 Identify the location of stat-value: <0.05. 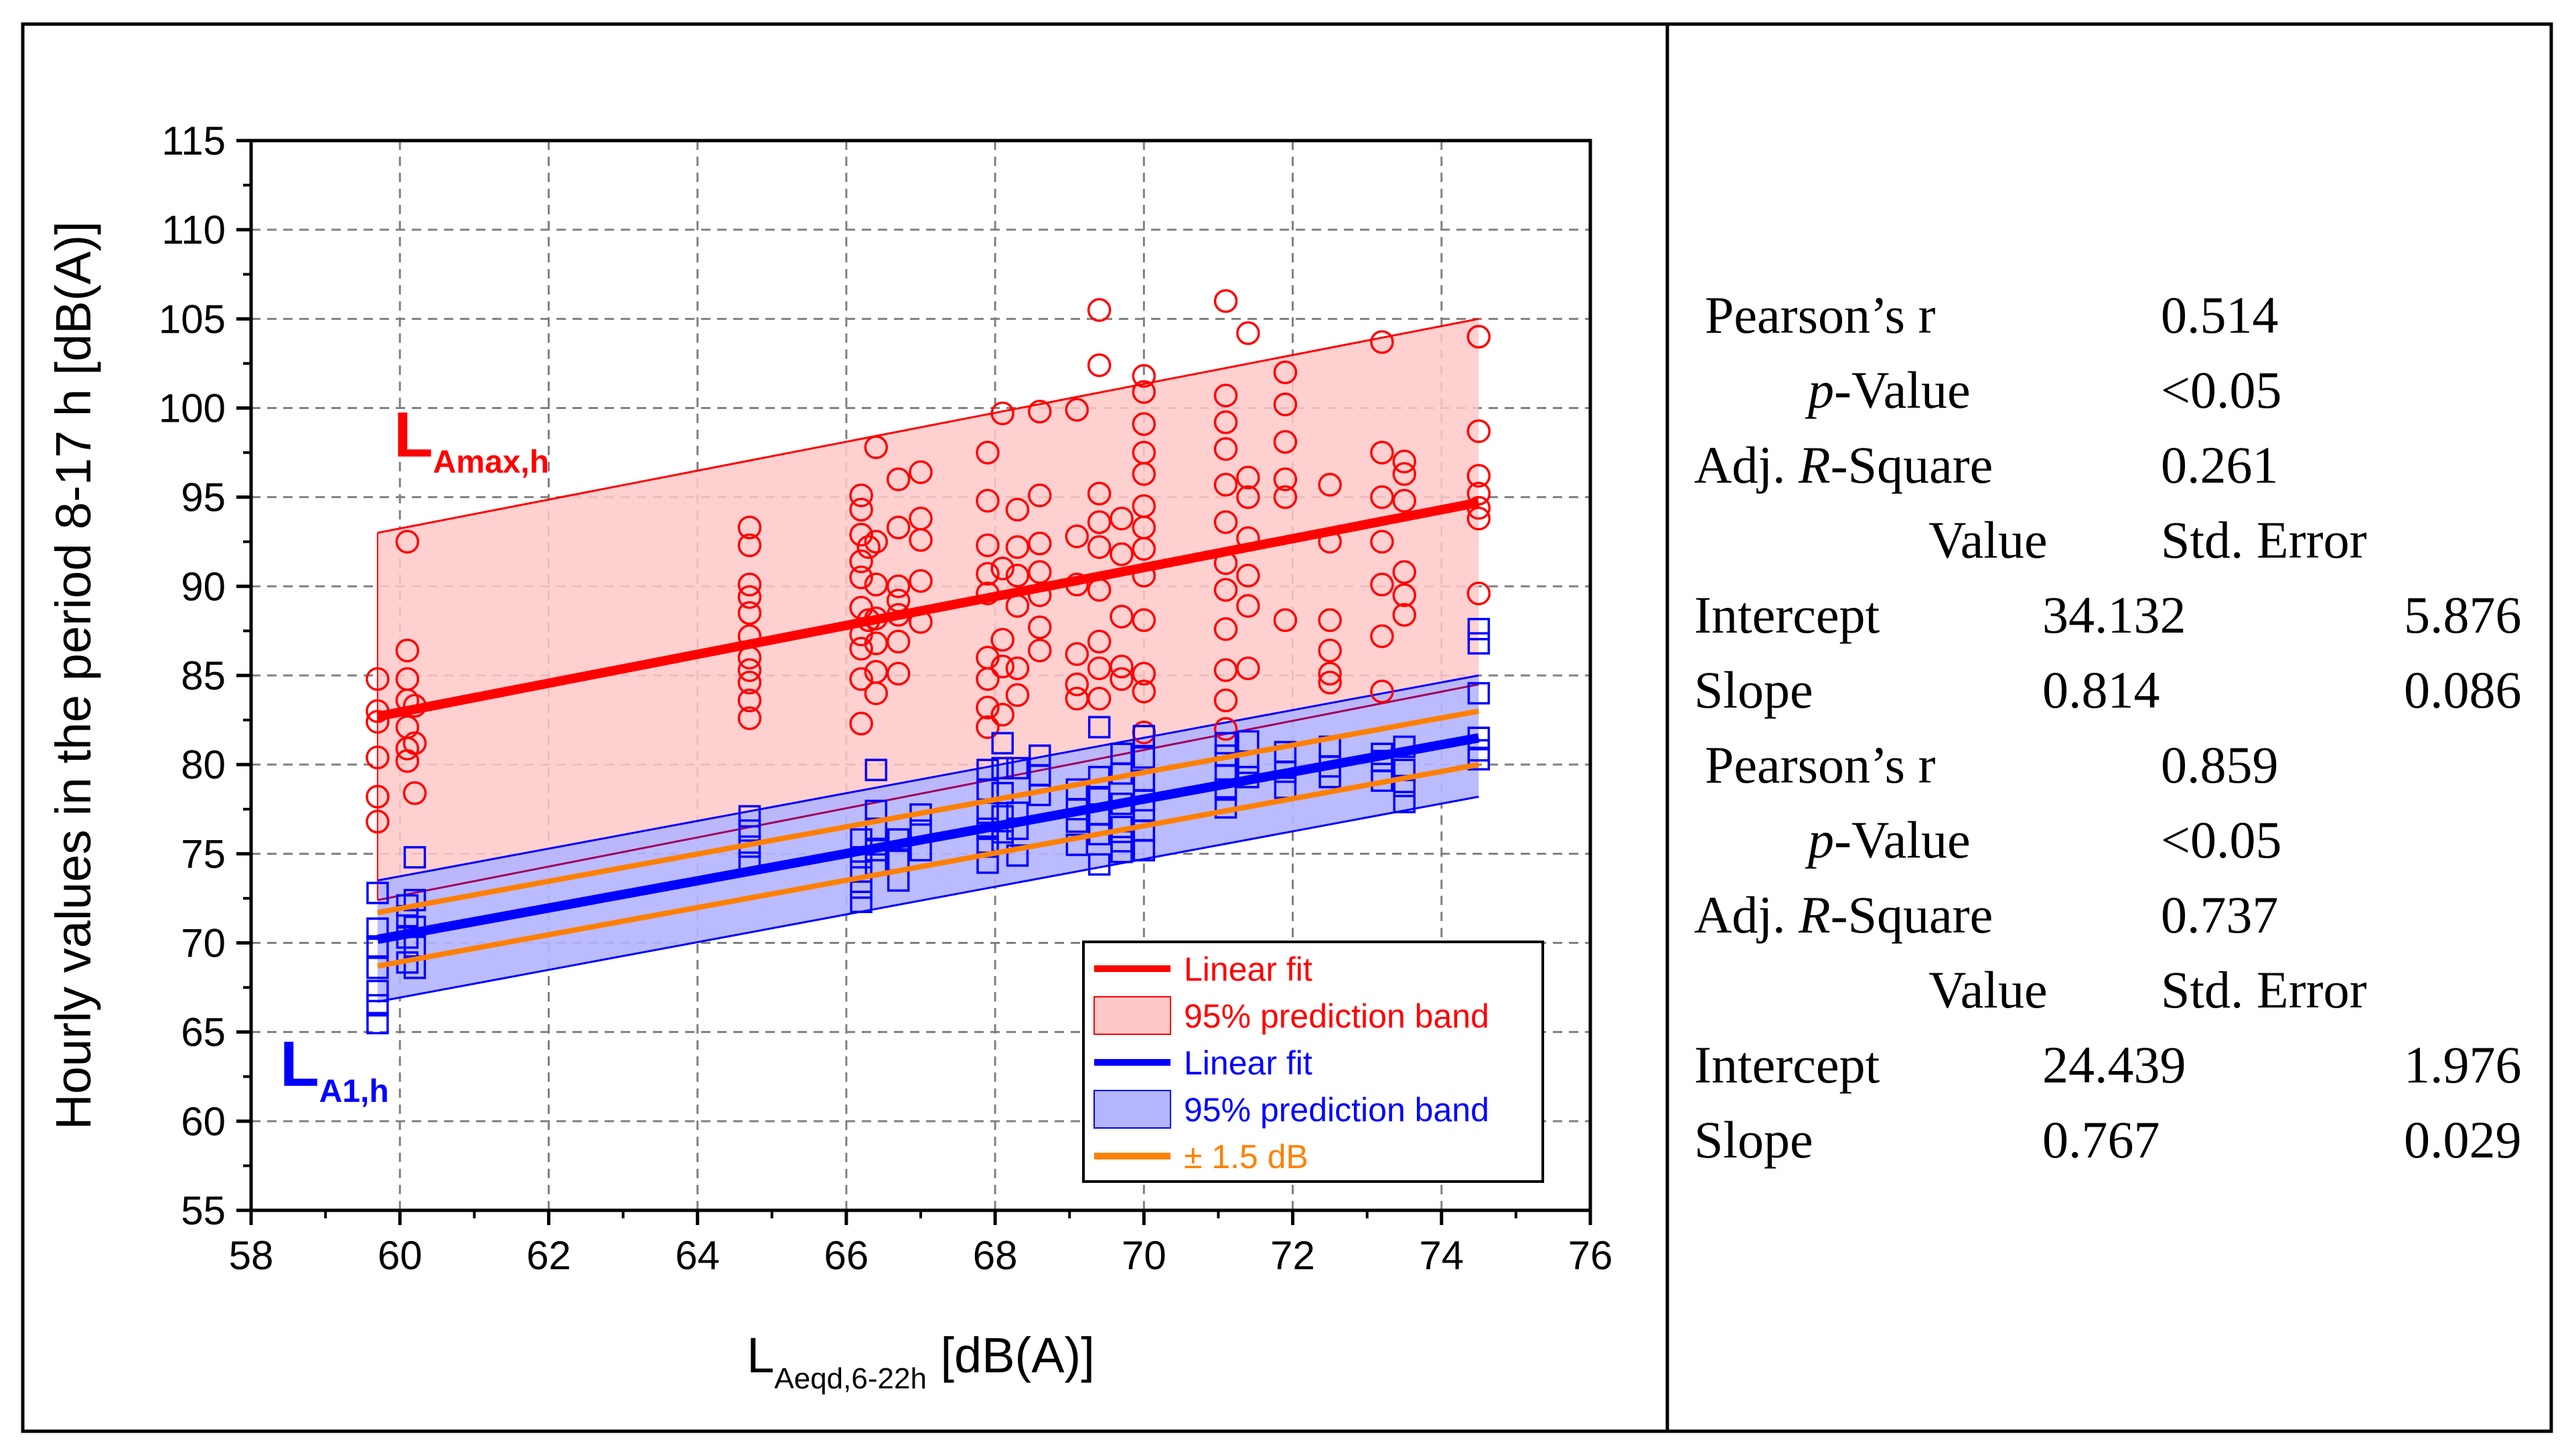
(2221, 390).